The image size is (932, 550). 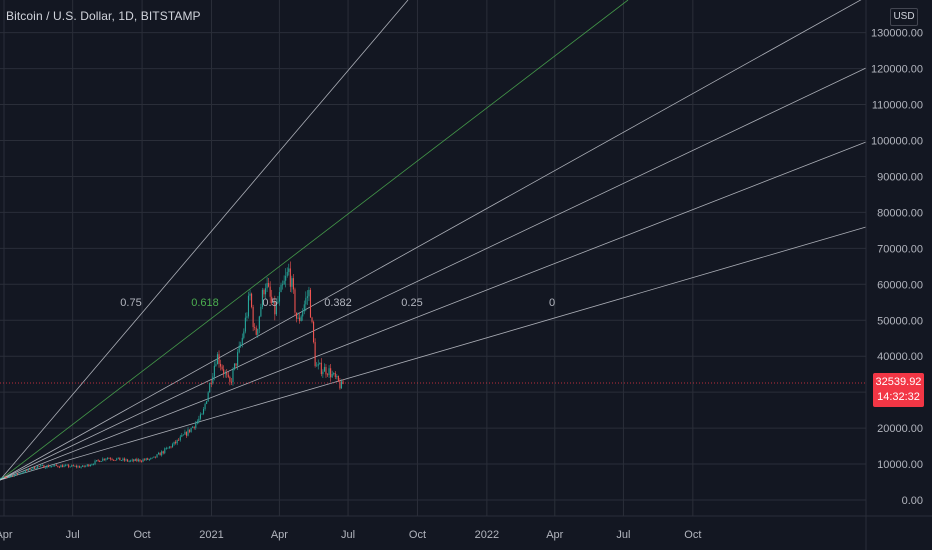 I want to click on currency-button: USD, so click(x=904, y=17).